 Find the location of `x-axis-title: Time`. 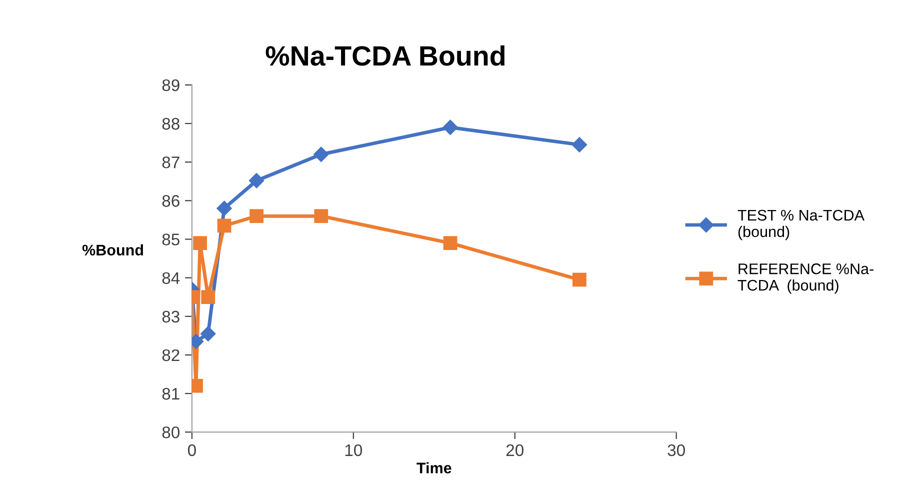

x-axis-title: Time is located at coordinates (434, 468).